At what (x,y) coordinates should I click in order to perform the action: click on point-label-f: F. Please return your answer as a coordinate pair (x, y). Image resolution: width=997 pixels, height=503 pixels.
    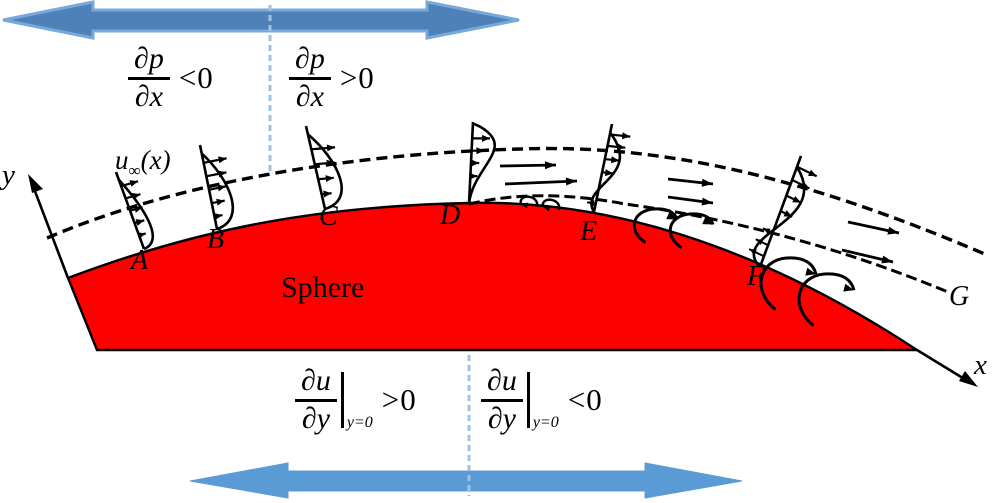
    Looking at the image, I should click on (756, 276).